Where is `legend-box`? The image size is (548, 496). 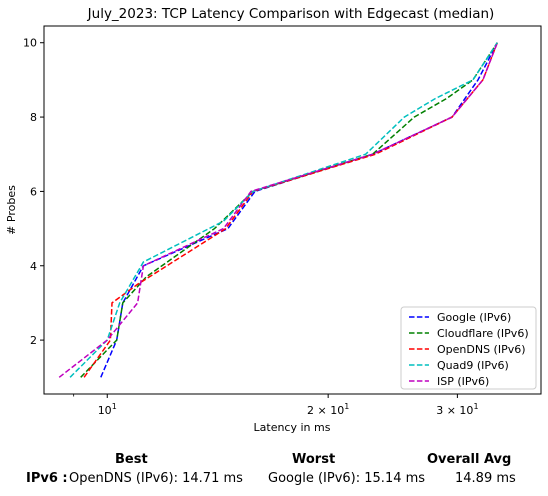 legend-box is located at coordinates (468, 348).